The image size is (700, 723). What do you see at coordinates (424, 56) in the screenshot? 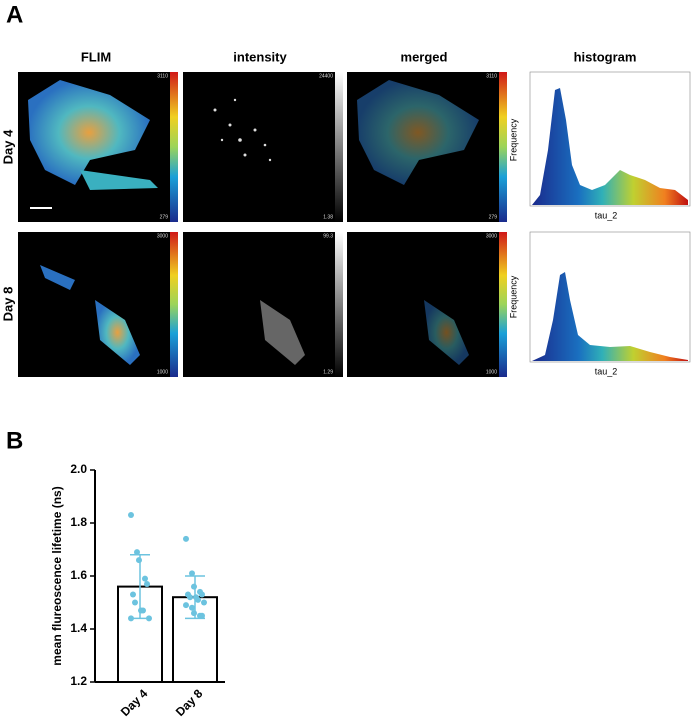
I see `column-header: merged` at bounding box center [424, 56].